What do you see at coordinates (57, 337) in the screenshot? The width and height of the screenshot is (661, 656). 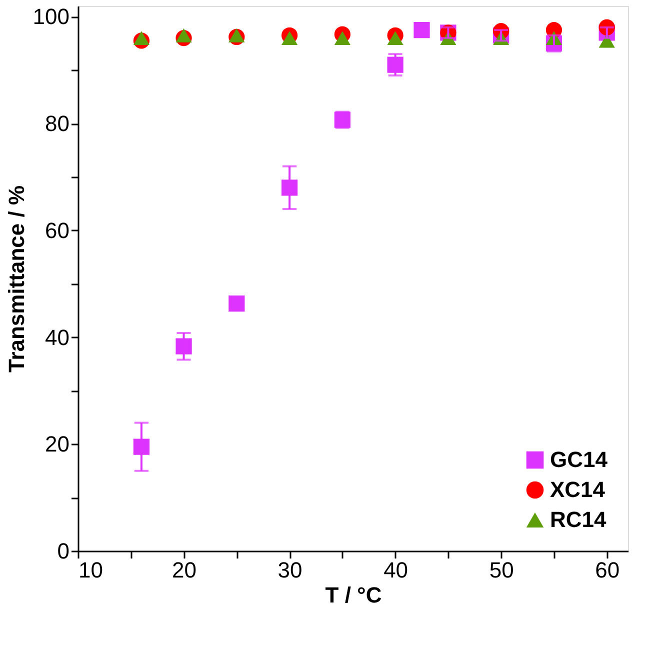 I see `y-tick-label: 40` at bounding box center [57, 337].